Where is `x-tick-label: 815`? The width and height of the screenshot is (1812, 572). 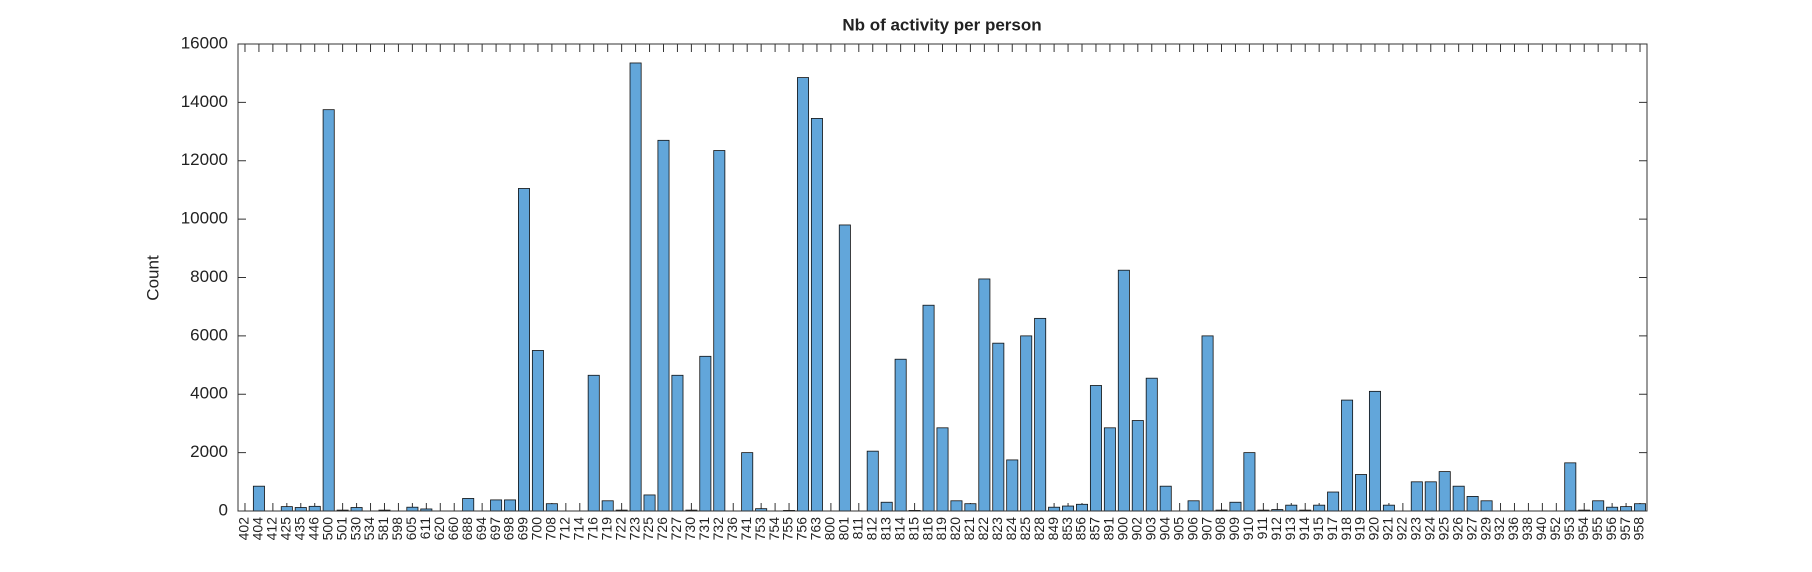 x-tick-label: 815 is located at coordinates (913, 529).